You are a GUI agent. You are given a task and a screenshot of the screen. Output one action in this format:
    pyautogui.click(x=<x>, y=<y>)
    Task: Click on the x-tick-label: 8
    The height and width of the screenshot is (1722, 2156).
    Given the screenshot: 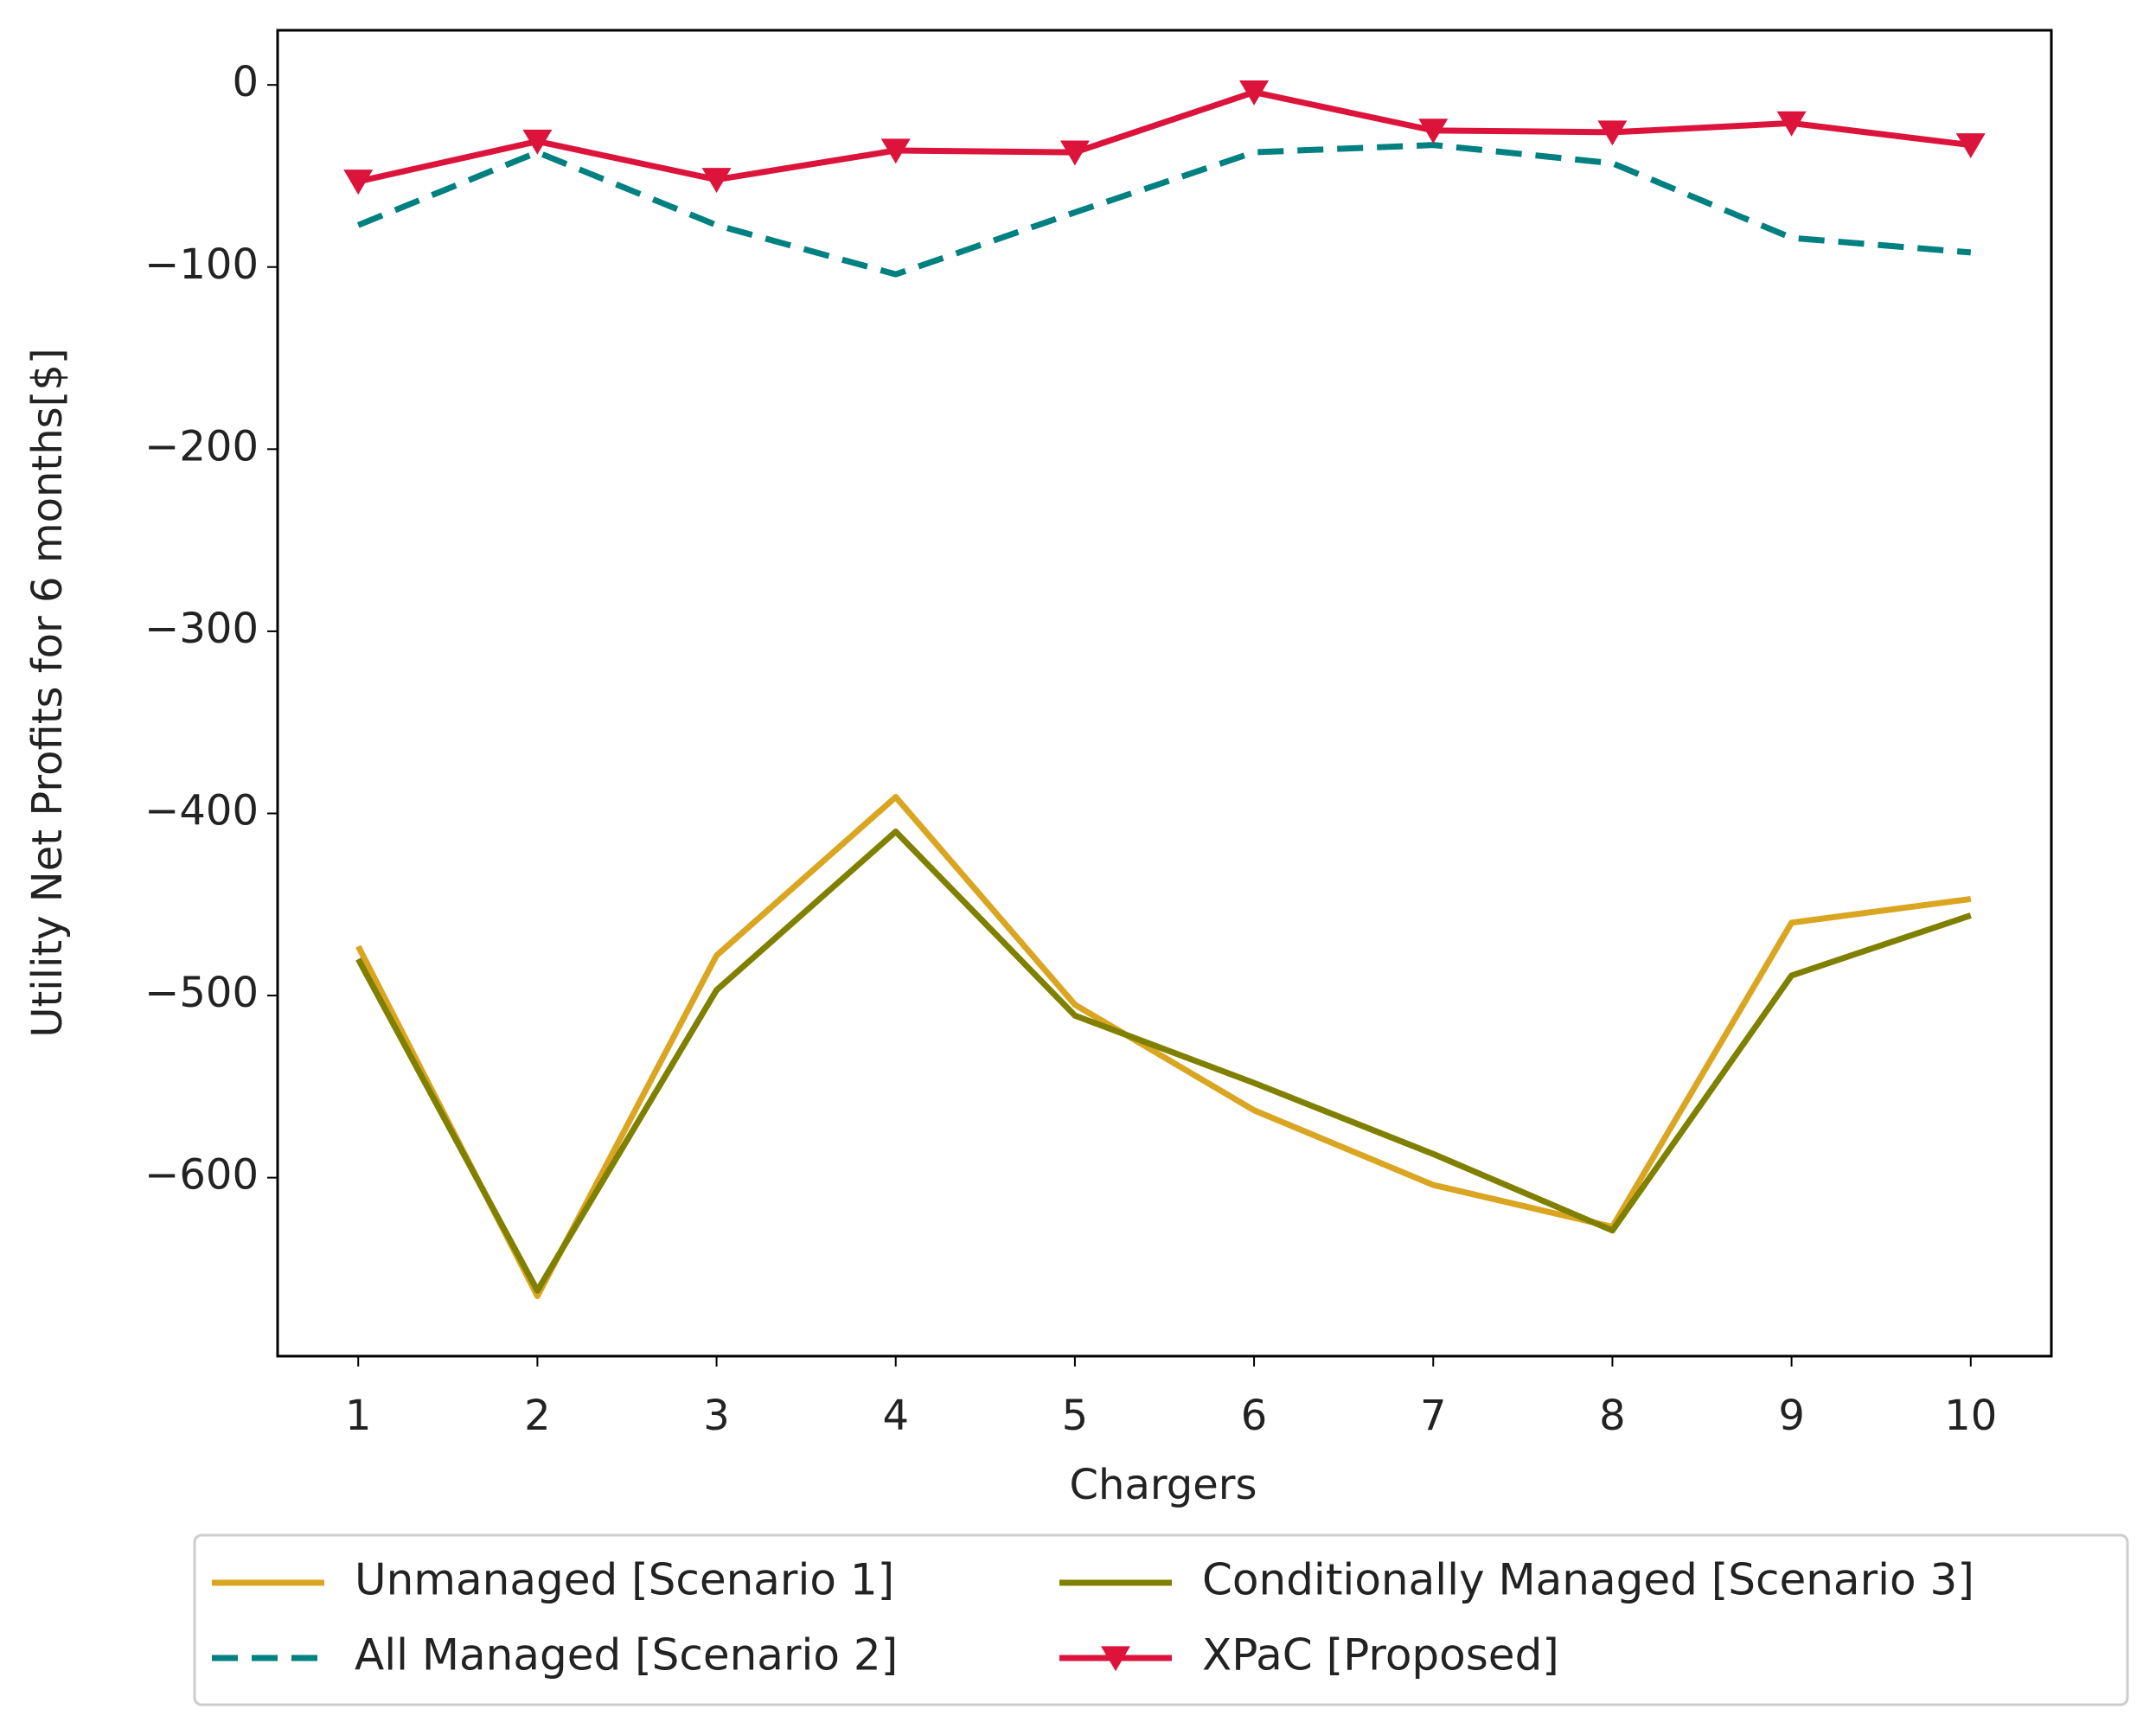 What is the action you would take?
    pyautogui.click(x=1613, y=1416)
    